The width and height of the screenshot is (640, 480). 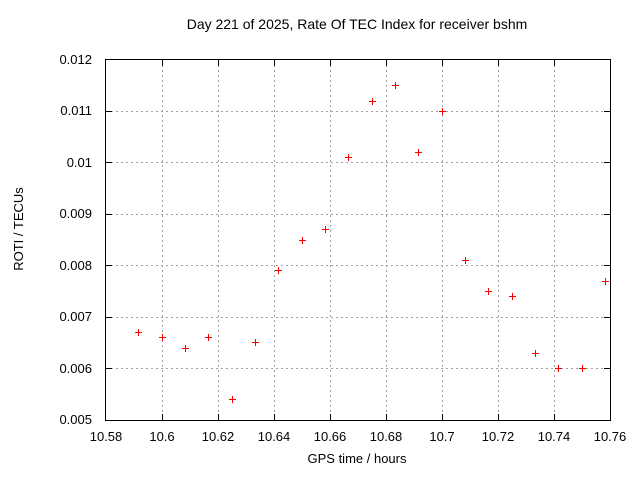 What do you see at coordinates (79, 162) in the screenshot?
I see `y-tick-label: 0.01` at bounding box center [79, 162].